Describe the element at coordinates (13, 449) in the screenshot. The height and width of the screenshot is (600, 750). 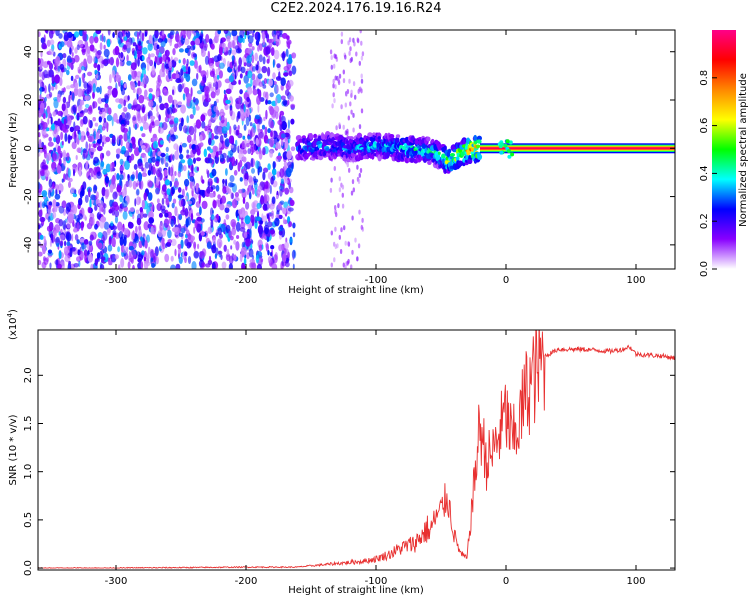
I see `snr-ylabel: SNR (10 * v/v)` at that location.